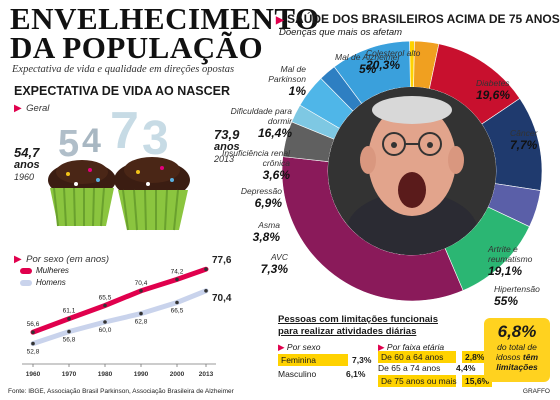 This screenshot has width=560, height=400. I want to click on general-label: Geral, so click(38, 108).